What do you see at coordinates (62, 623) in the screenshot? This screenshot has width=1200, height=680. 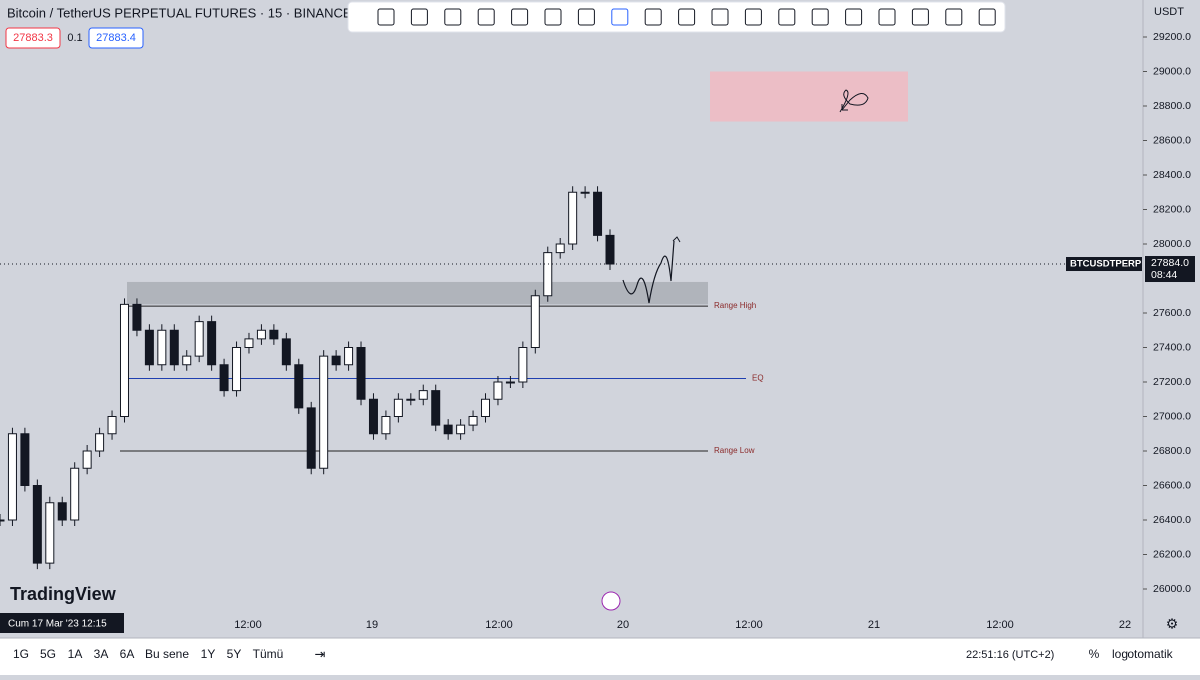 I see `cursor-box` at bounding box center [62, 623].